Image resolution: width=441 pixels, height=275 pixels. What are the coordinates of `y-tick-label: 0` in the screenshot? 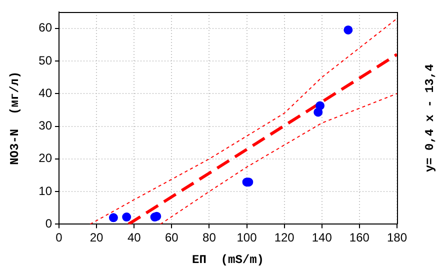 It's located at (48, 223).